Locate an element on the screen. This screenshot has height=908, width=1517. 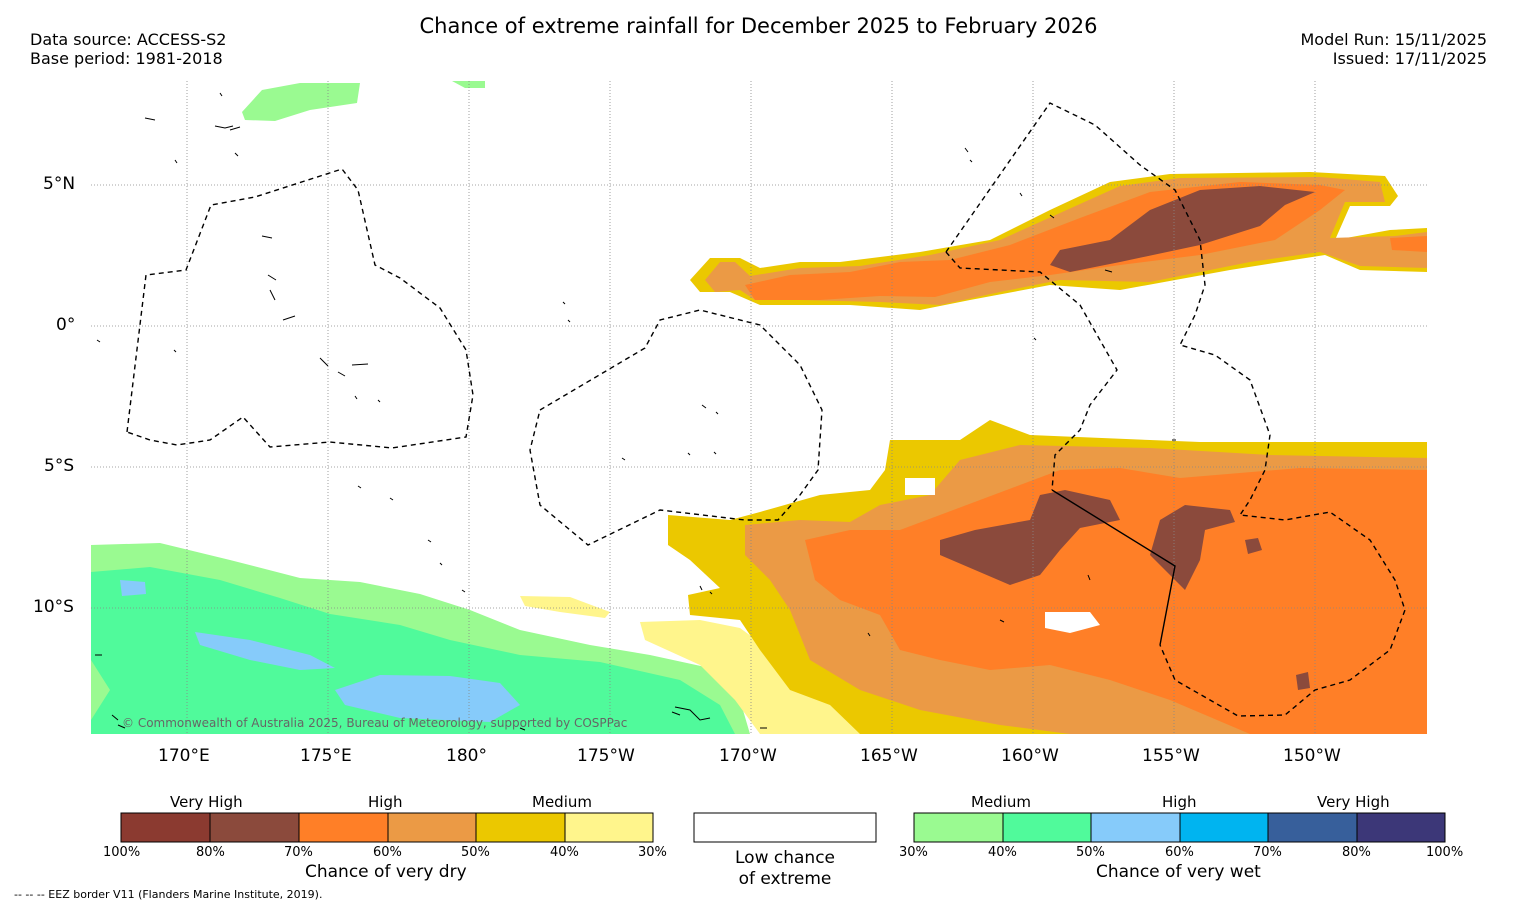
wet-colorbar-title: Chance of very wet is located at coordinates (1178, 872).